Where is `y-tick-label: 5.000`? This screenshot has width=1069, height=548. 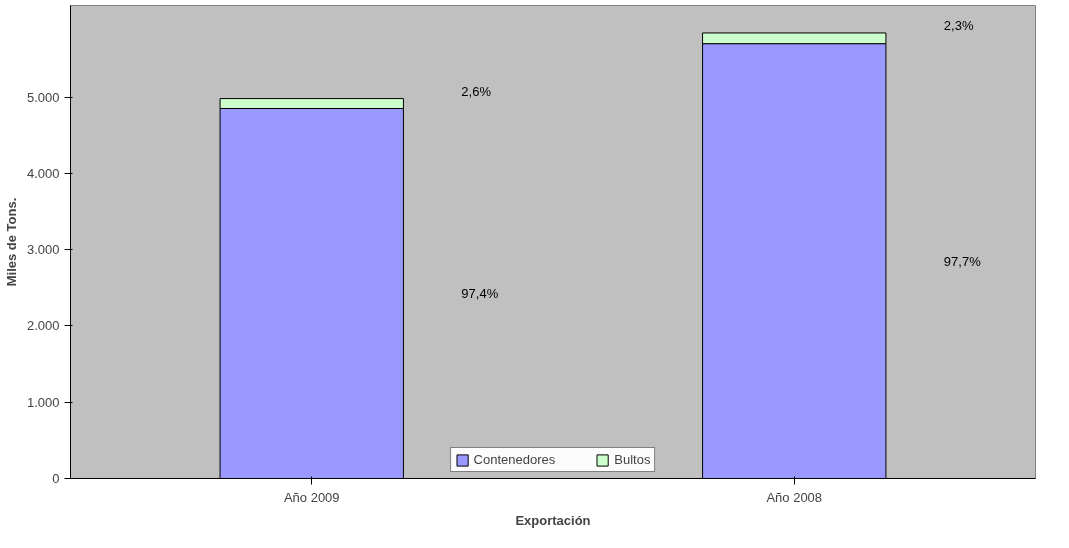 y-tick-label: 5.000 is located at coordinates (43, 97).